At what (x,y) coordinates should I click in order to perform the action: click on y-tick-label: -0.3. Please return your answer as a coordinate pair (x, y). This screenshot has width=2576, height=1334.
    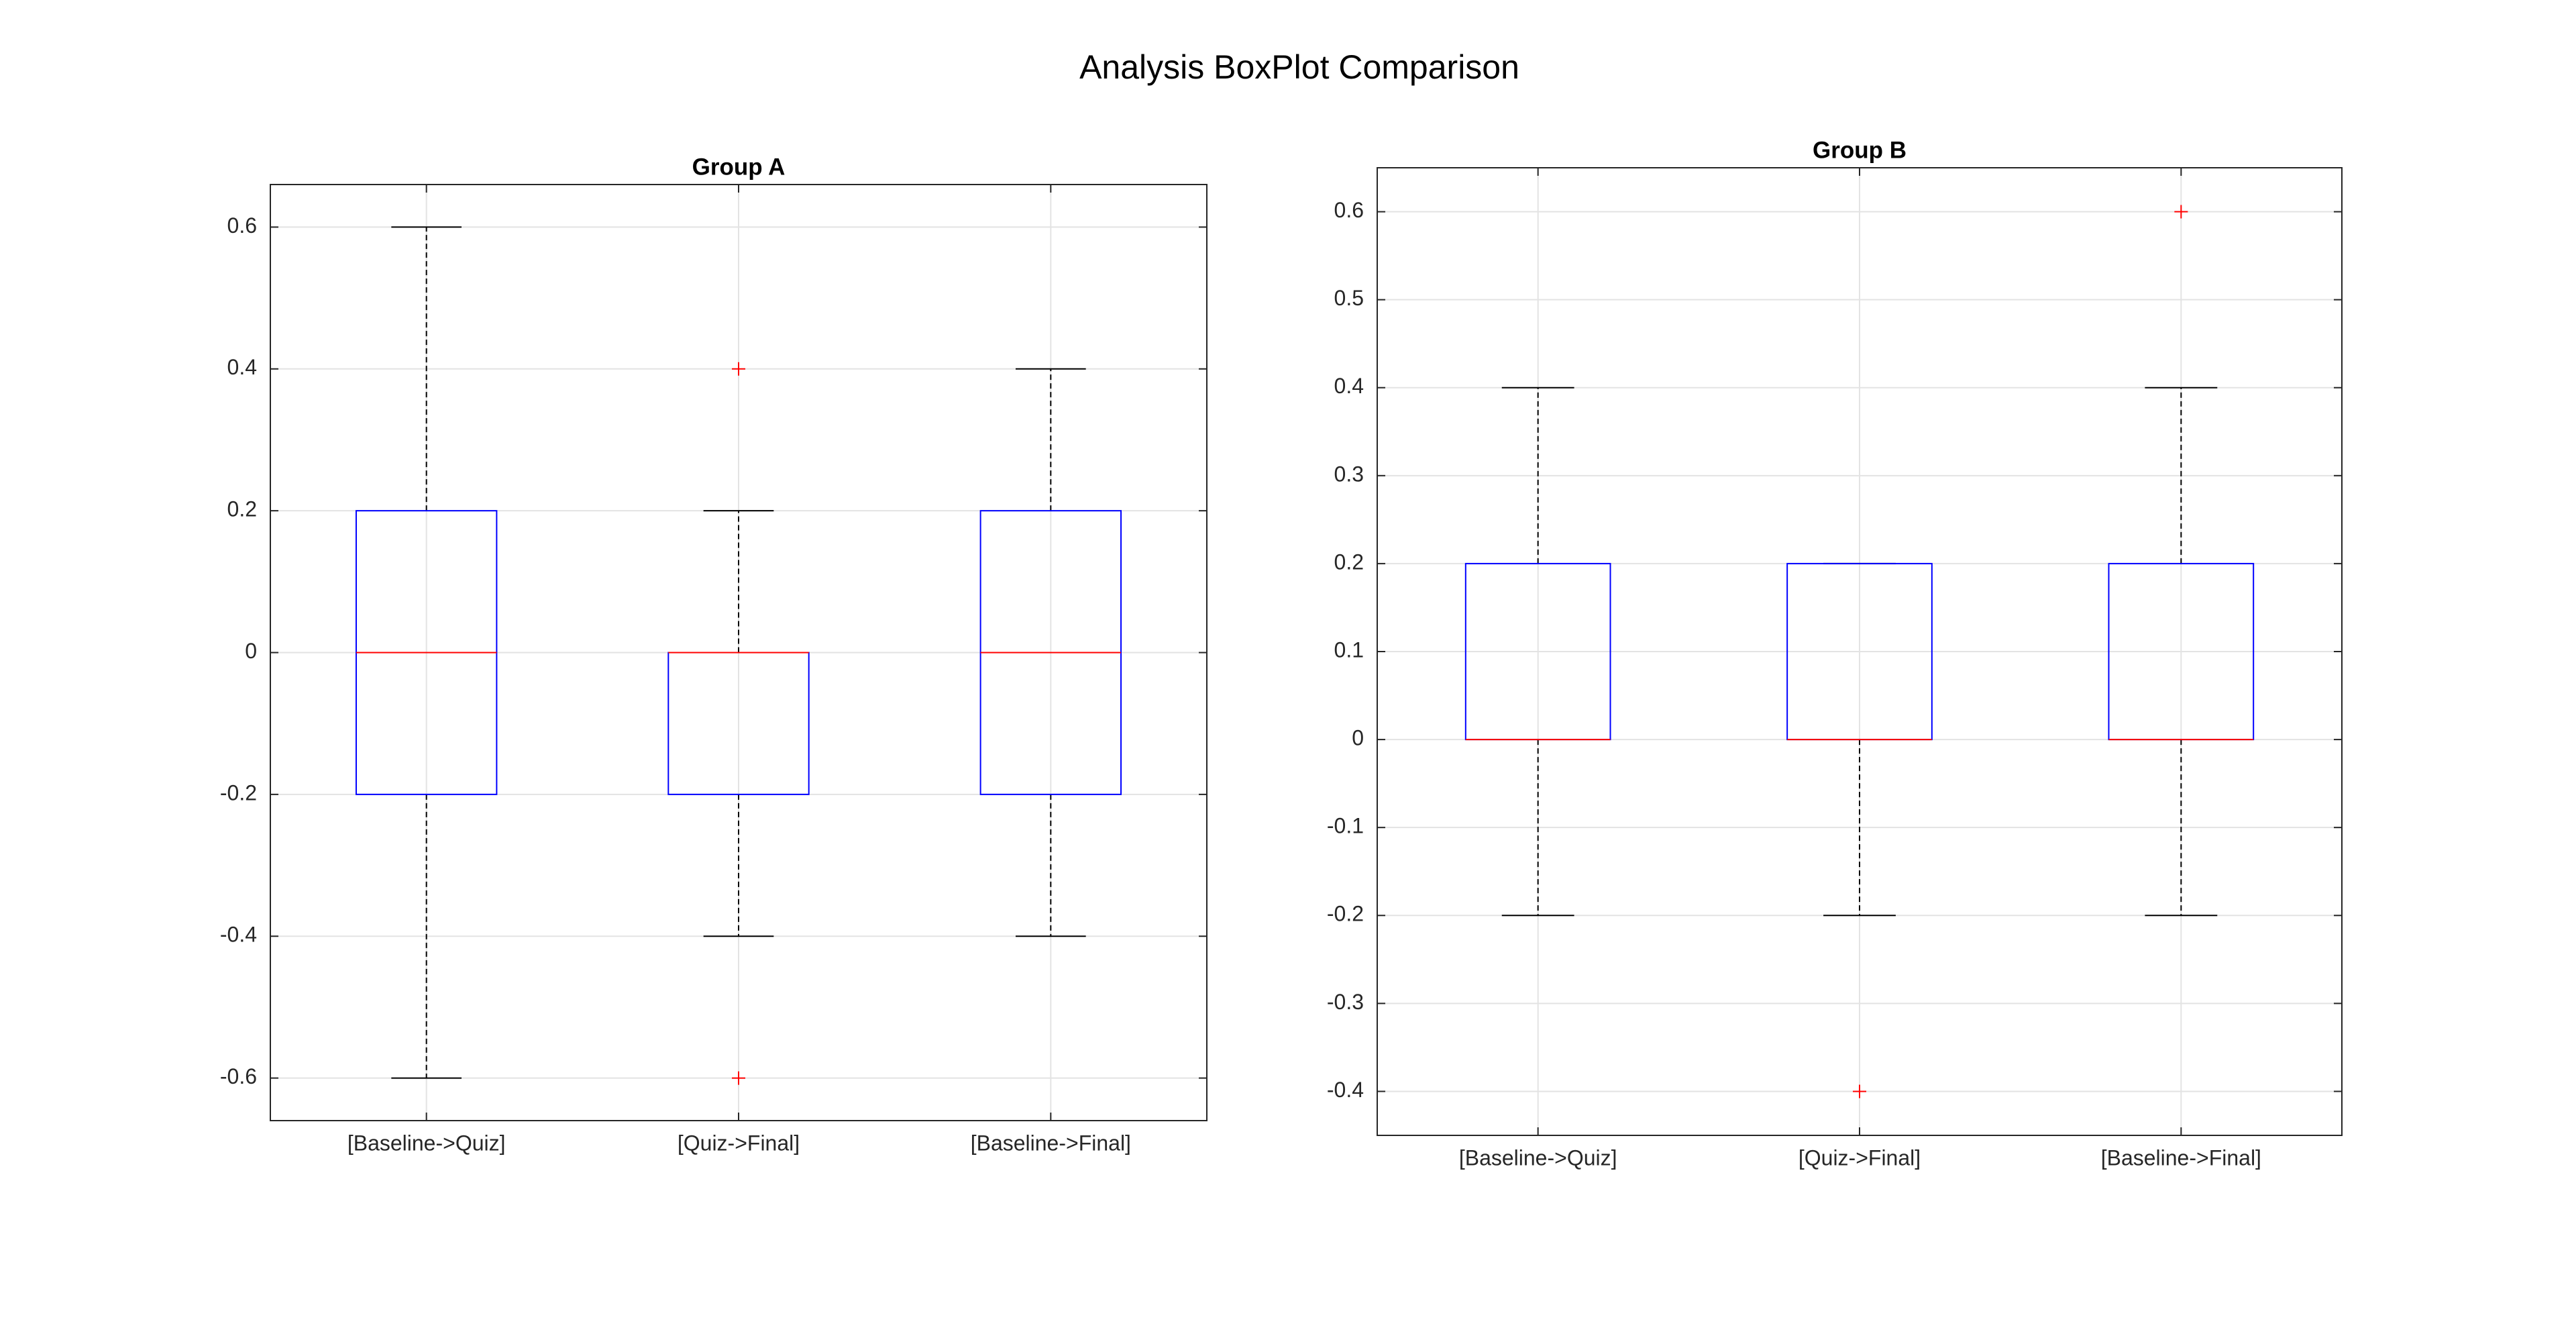
    Looking at the image, I should click on (1345, 1002).